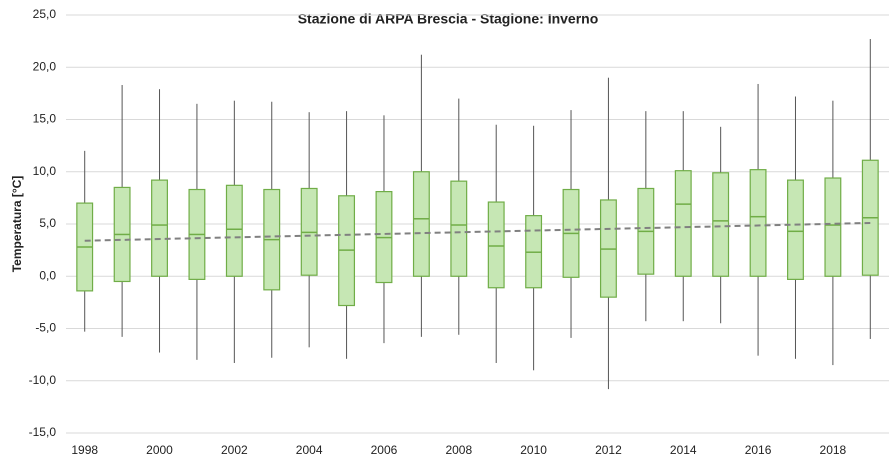 This screenshot has width=893, height=464. I want to click on y-tick-label: 20,0, so click(45, 66).